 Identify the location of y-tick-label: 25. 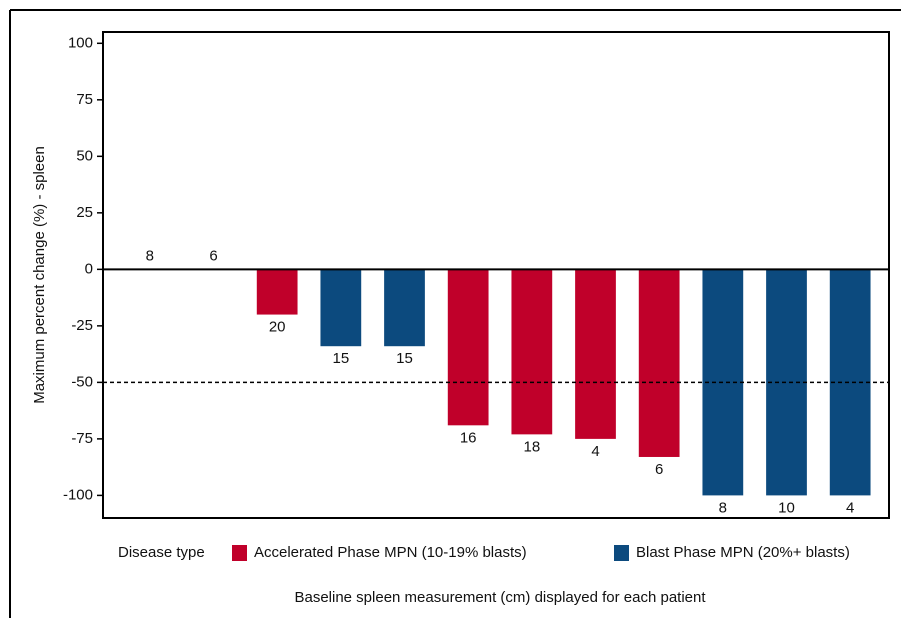
(84, 212).